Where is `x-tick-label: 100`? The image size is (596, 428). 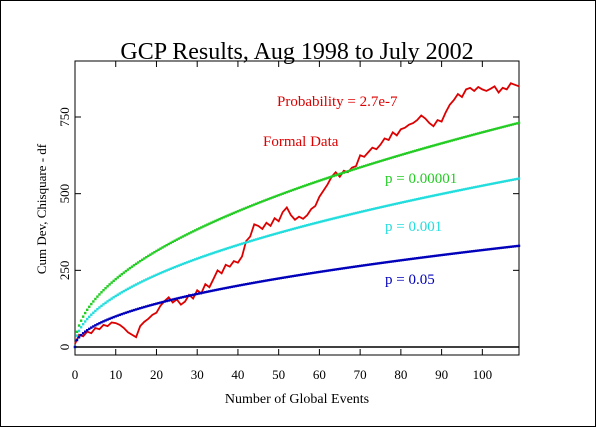
x-tick-label: 100 is located at coordinates (483, 374).